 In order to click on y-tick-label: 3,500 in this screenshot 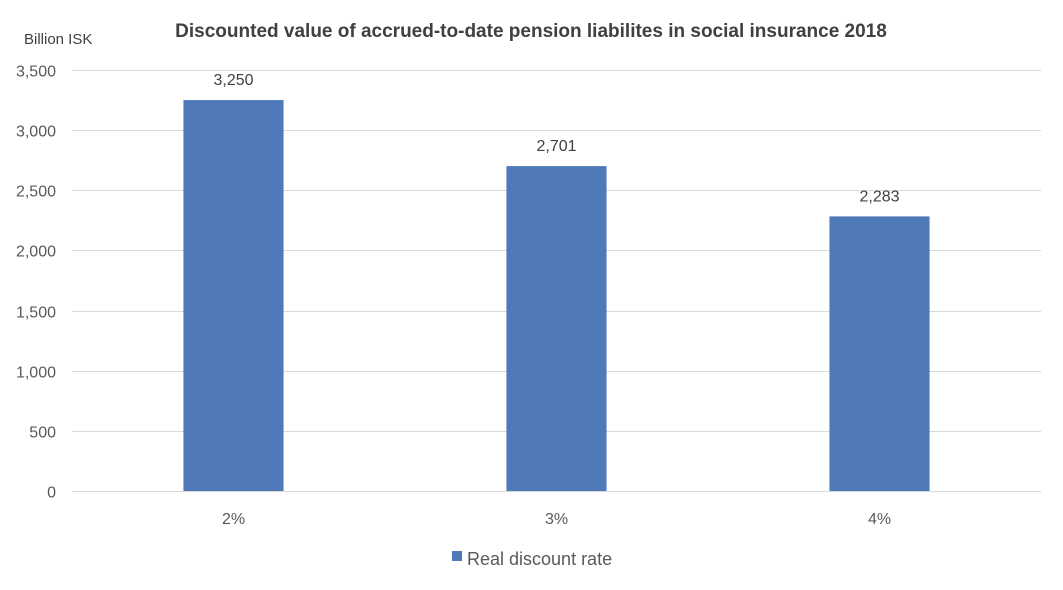, I will do `click(36, 72)`.